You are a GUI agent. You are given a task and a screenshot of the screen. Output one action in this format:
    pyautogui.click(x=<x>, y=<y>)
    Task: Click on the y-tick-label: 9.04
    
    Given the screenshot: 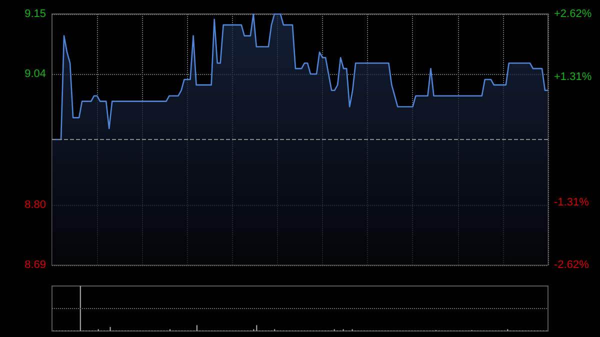 What is the action you would take?
    pyautogui.click(x=35, y=74)
    